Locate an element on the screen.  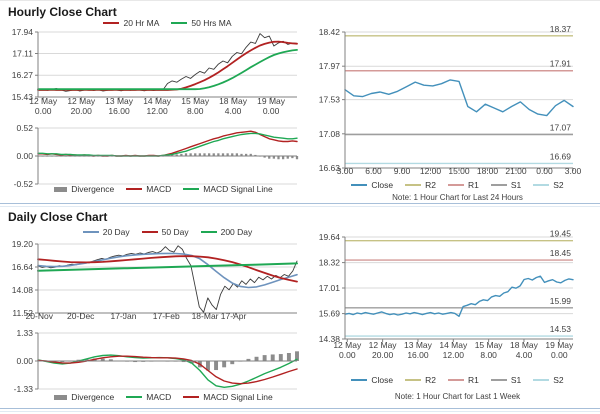
series-20-hr-ma is located at coordinates (167, 65).